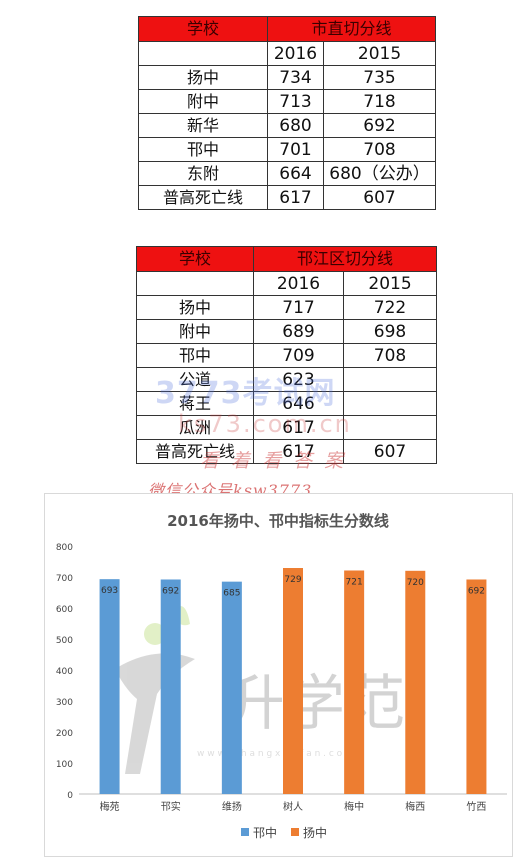  What do you see at coordinates (354, 806) in the screenshot?
I see `x-tick-label: 梅中` at bounding box center [354, 806].